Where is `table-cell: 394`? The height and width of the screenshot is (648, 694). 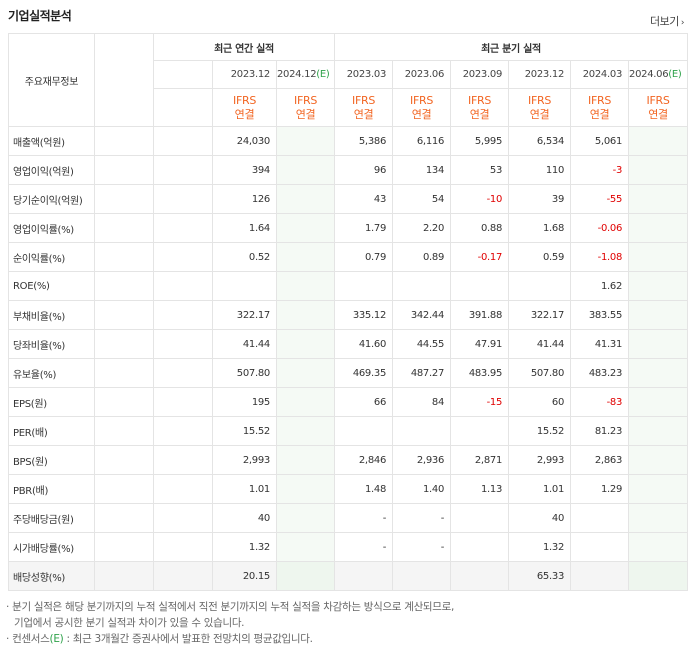
table-cell: 394 is located at coordinates (244, 170).